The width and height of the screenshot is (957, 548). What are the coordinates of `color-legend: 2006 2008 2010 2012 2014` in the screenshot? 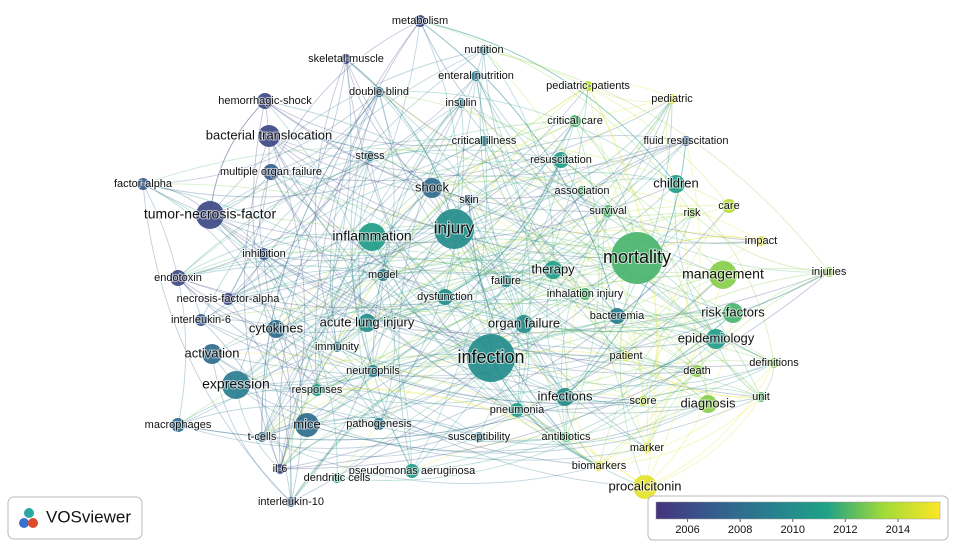 It's located at (798, 518).